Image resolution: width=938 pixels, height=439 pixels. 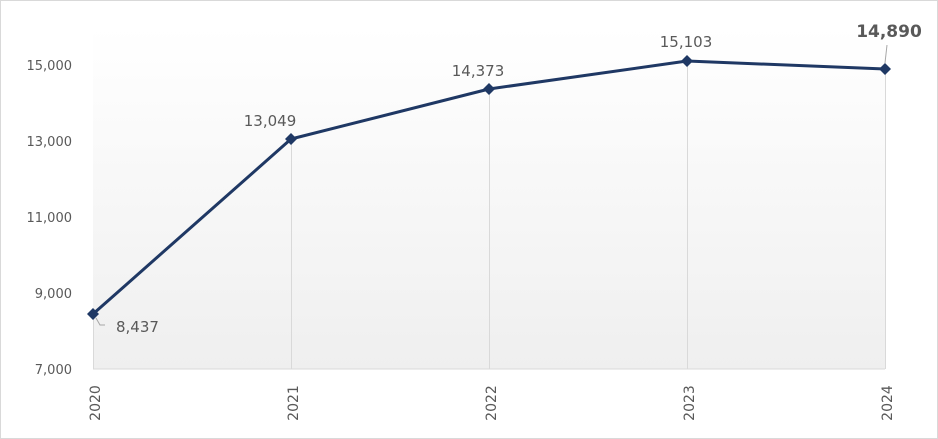 I want to click on x-axis: 2020 2021 2022 2023 2024, so click(x=492, y=403).